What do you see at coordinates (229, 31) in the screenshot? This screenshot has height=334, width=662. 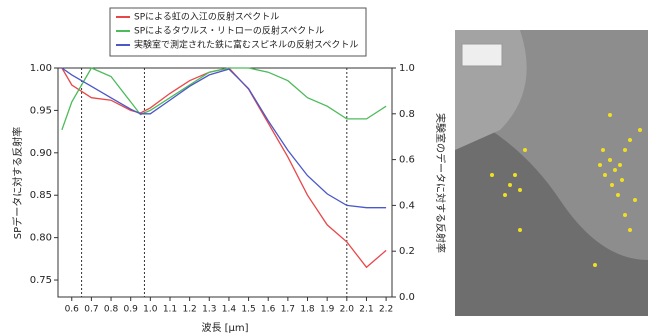 I see `legend-label: SPによるタウルス・リトローの反射スペクトル` at bounding box center [229, 31].